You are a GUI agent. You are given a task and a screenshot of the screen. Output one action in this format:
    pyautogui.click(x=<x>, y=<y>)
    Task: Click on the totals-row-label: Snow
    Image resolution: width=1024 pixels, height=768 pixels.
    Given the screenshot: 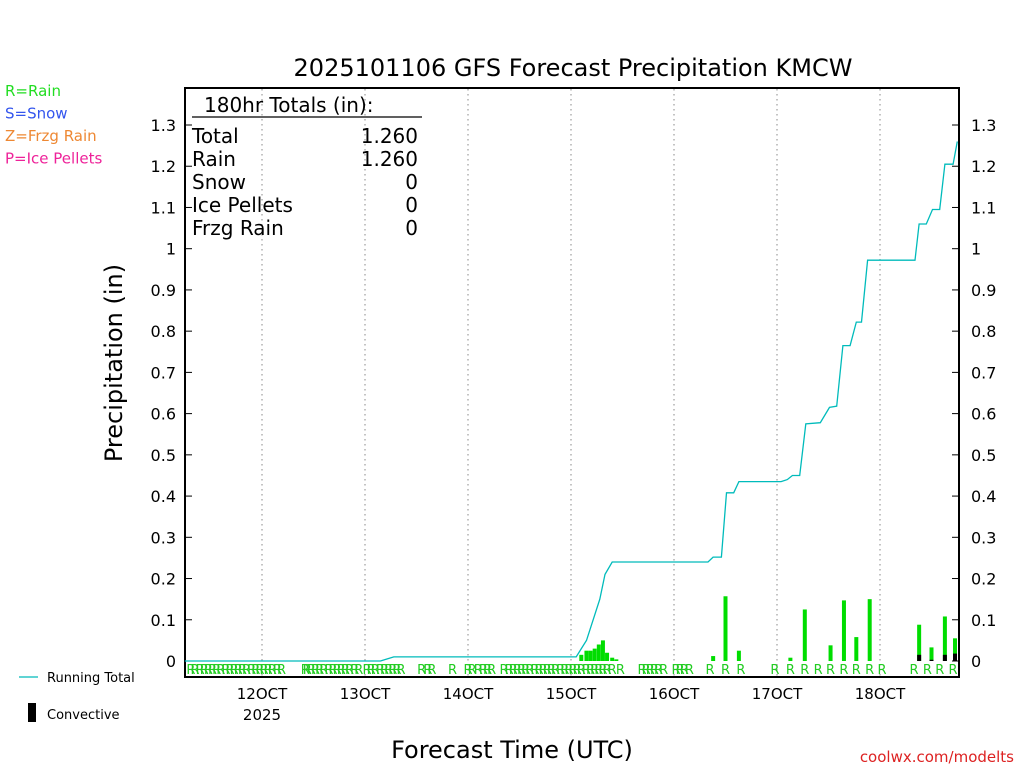 What is the action you would take?
    pyautogui.click(x=219, y=182)
    